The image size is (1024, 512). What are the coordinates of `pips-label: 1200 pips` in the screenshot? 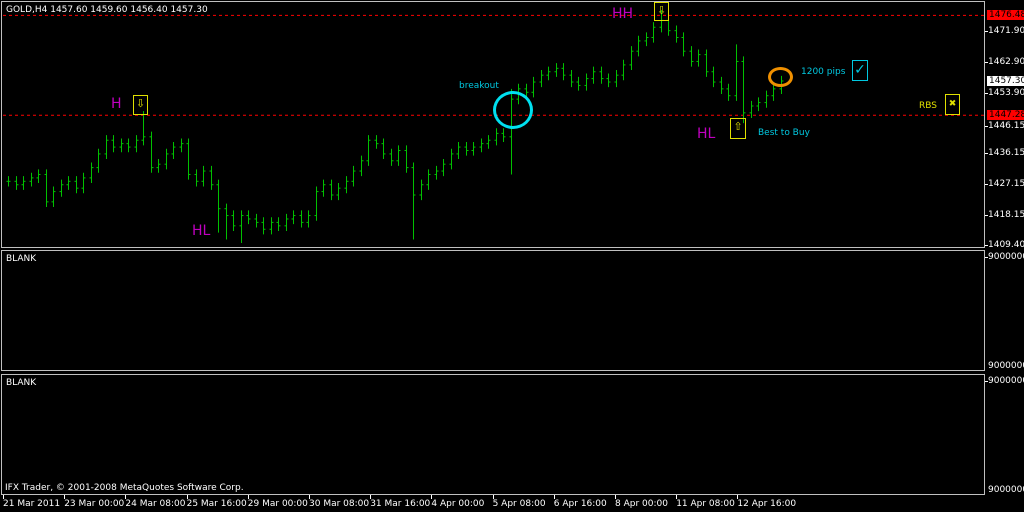 It's located at (823, 72).